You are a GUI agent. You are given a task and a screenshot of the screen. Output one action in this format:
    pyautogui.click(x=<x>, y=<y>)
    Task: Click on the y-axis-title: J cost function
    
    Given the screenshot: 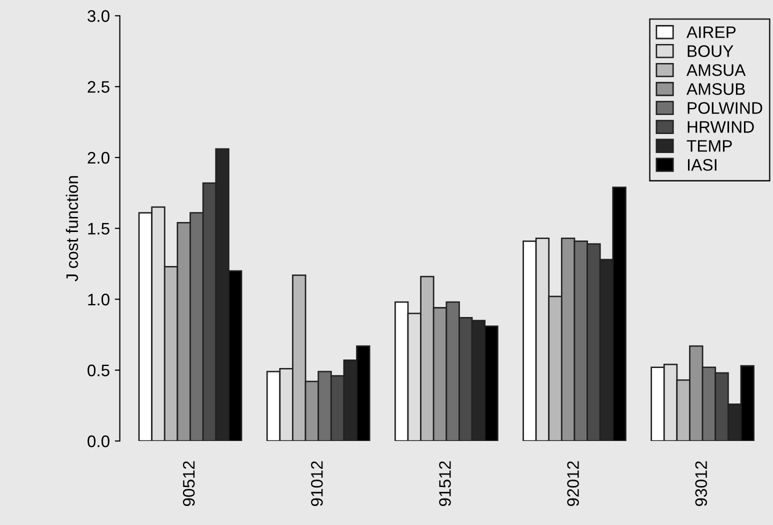 What is the action you would take?
    pyautogui.click(x=72, y=229)
    